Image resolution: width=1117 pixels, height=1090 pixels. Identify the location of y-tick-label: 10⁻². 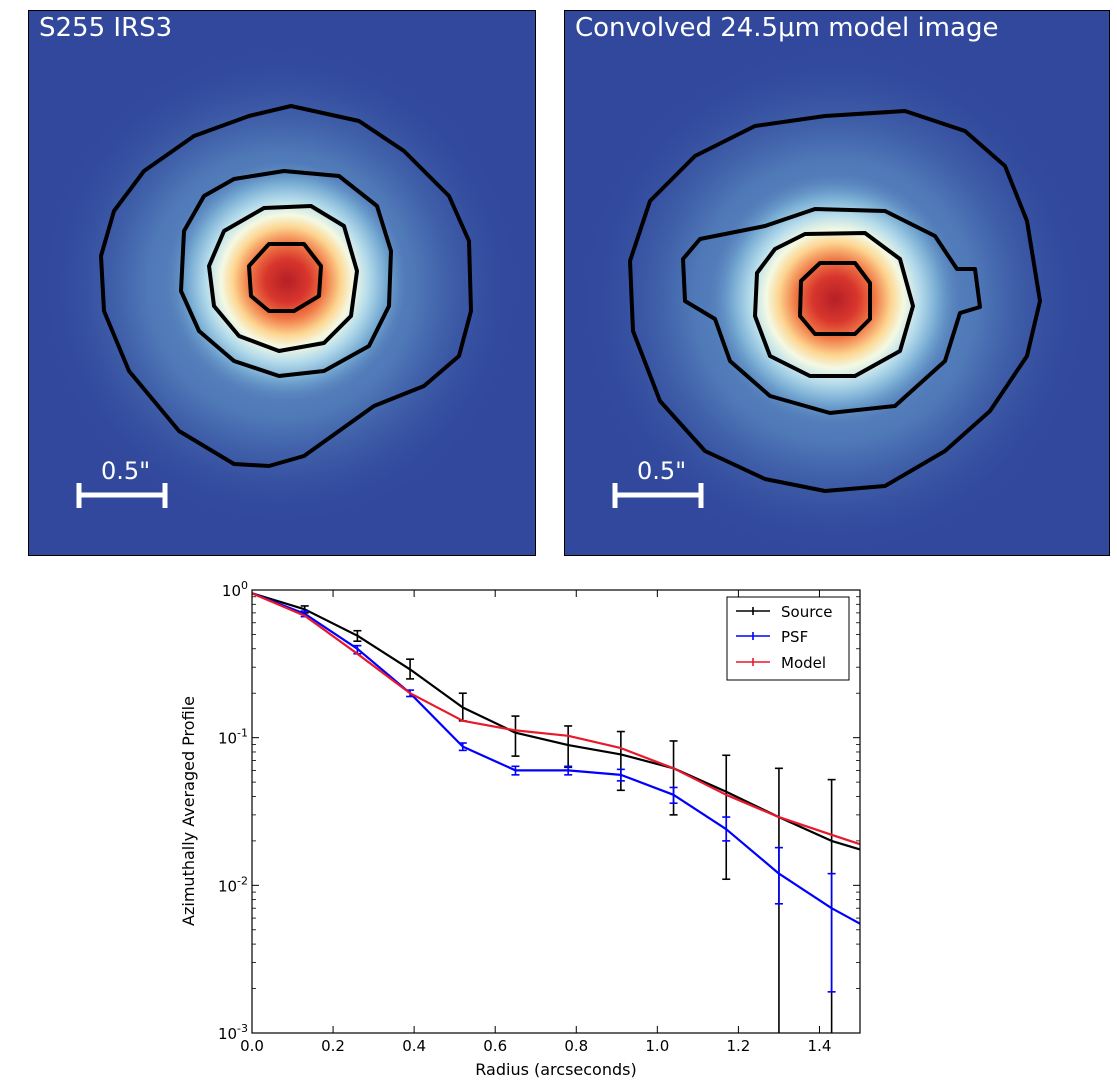
(233, 884).